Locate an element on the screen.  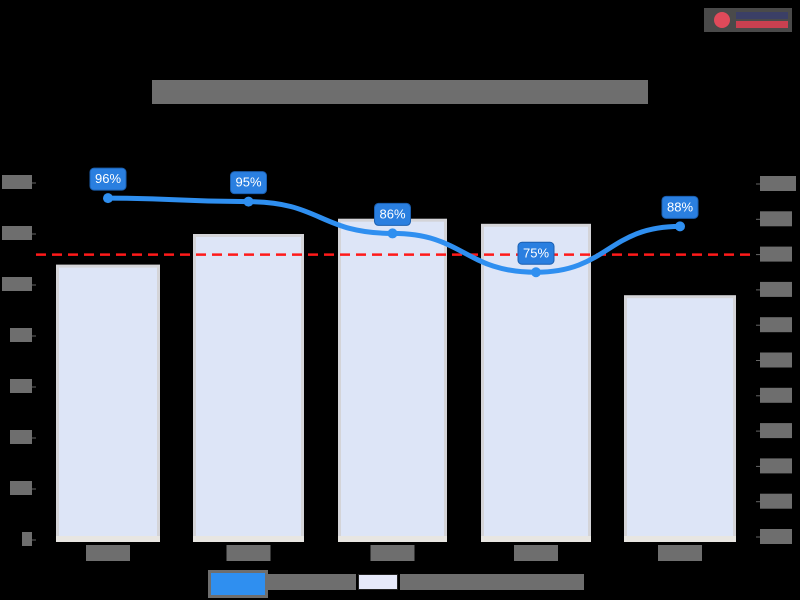
data-label: 75% is located at coordinates (536, 252).